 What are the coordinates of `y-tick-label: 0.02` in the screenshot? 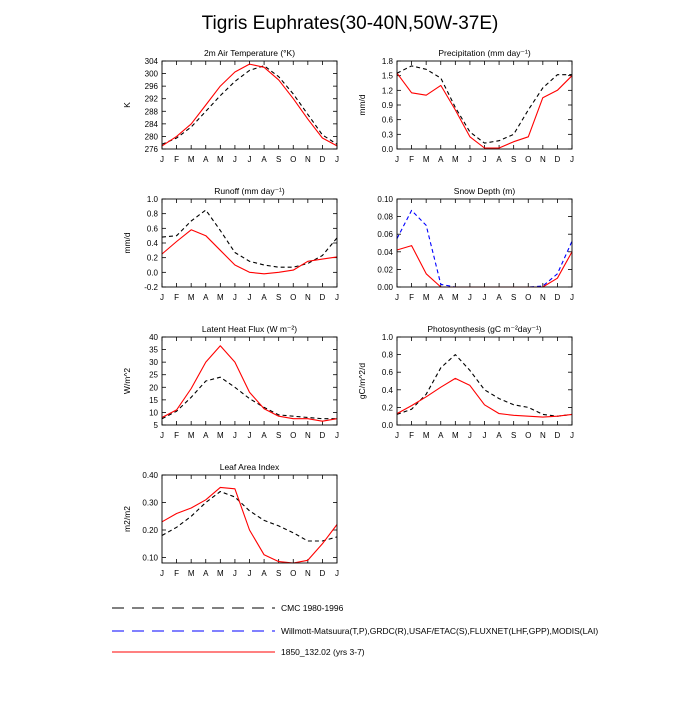 It's located at (385, 269).